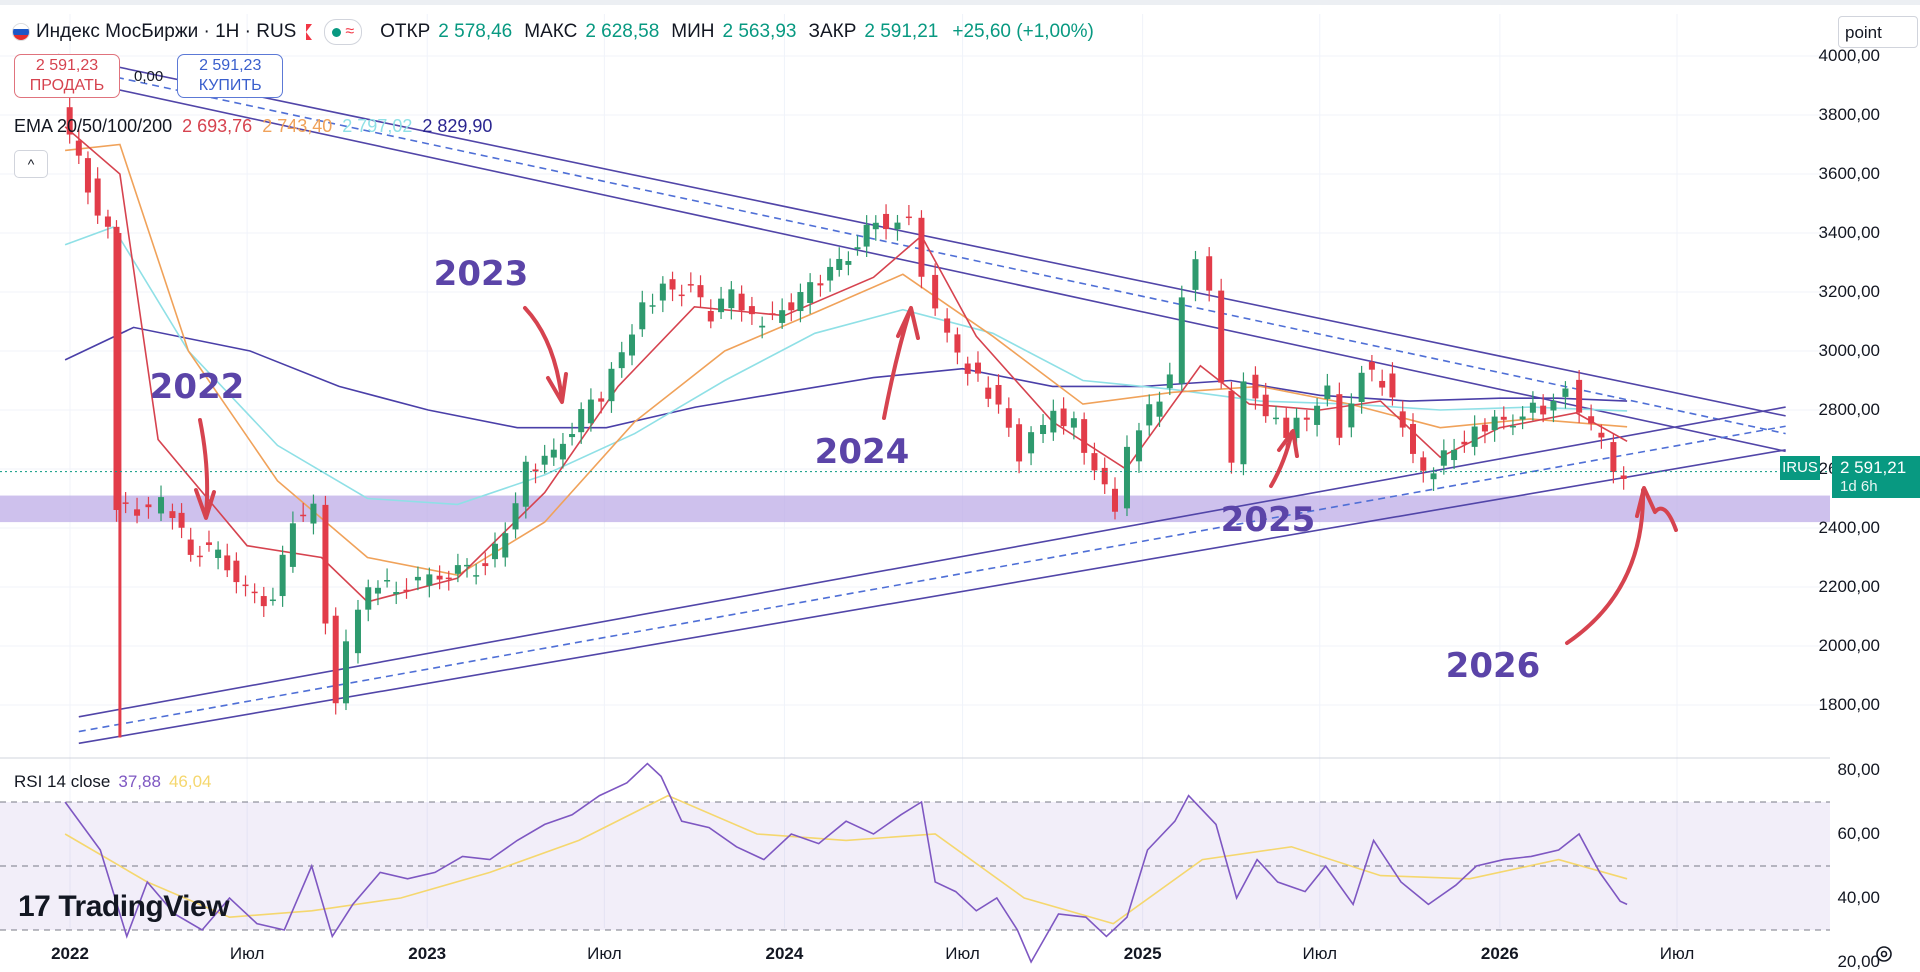  What do you see at coordinates (901, 363) in the screenshot?
I see `arrow-2024` at bounding box center [901, 363].